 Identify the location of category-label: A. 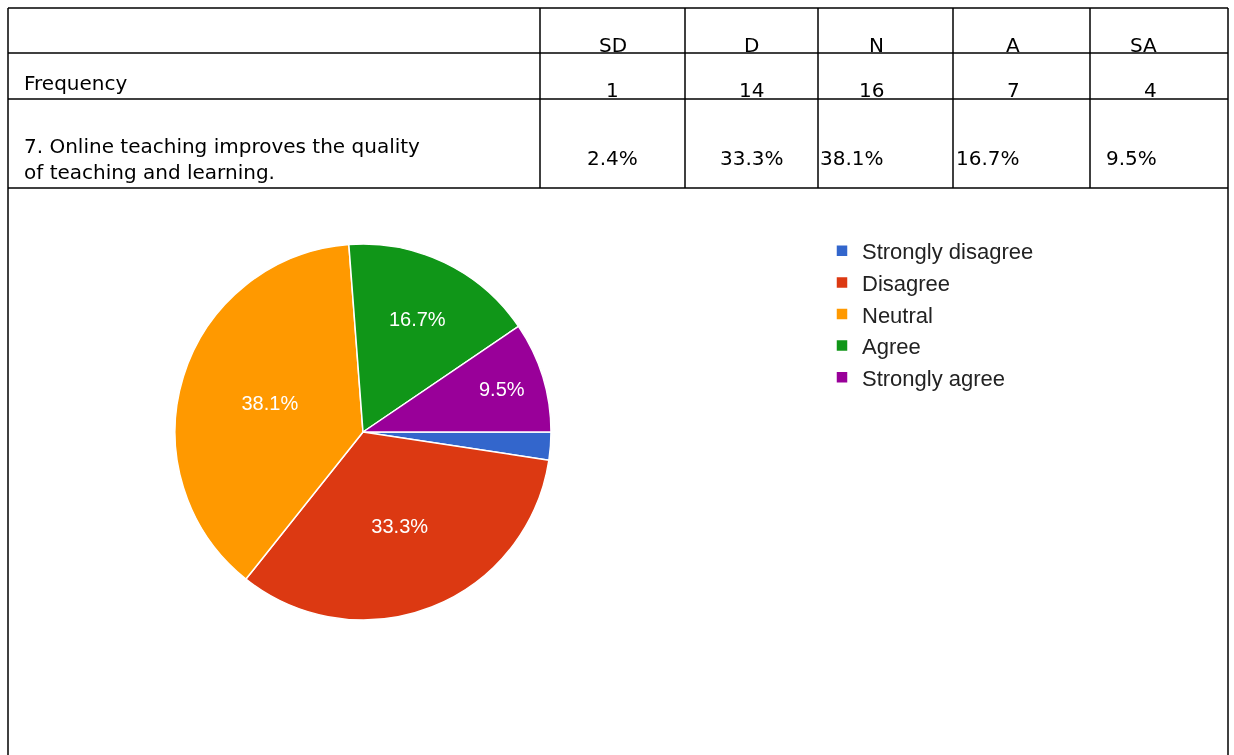
(1013, 45).